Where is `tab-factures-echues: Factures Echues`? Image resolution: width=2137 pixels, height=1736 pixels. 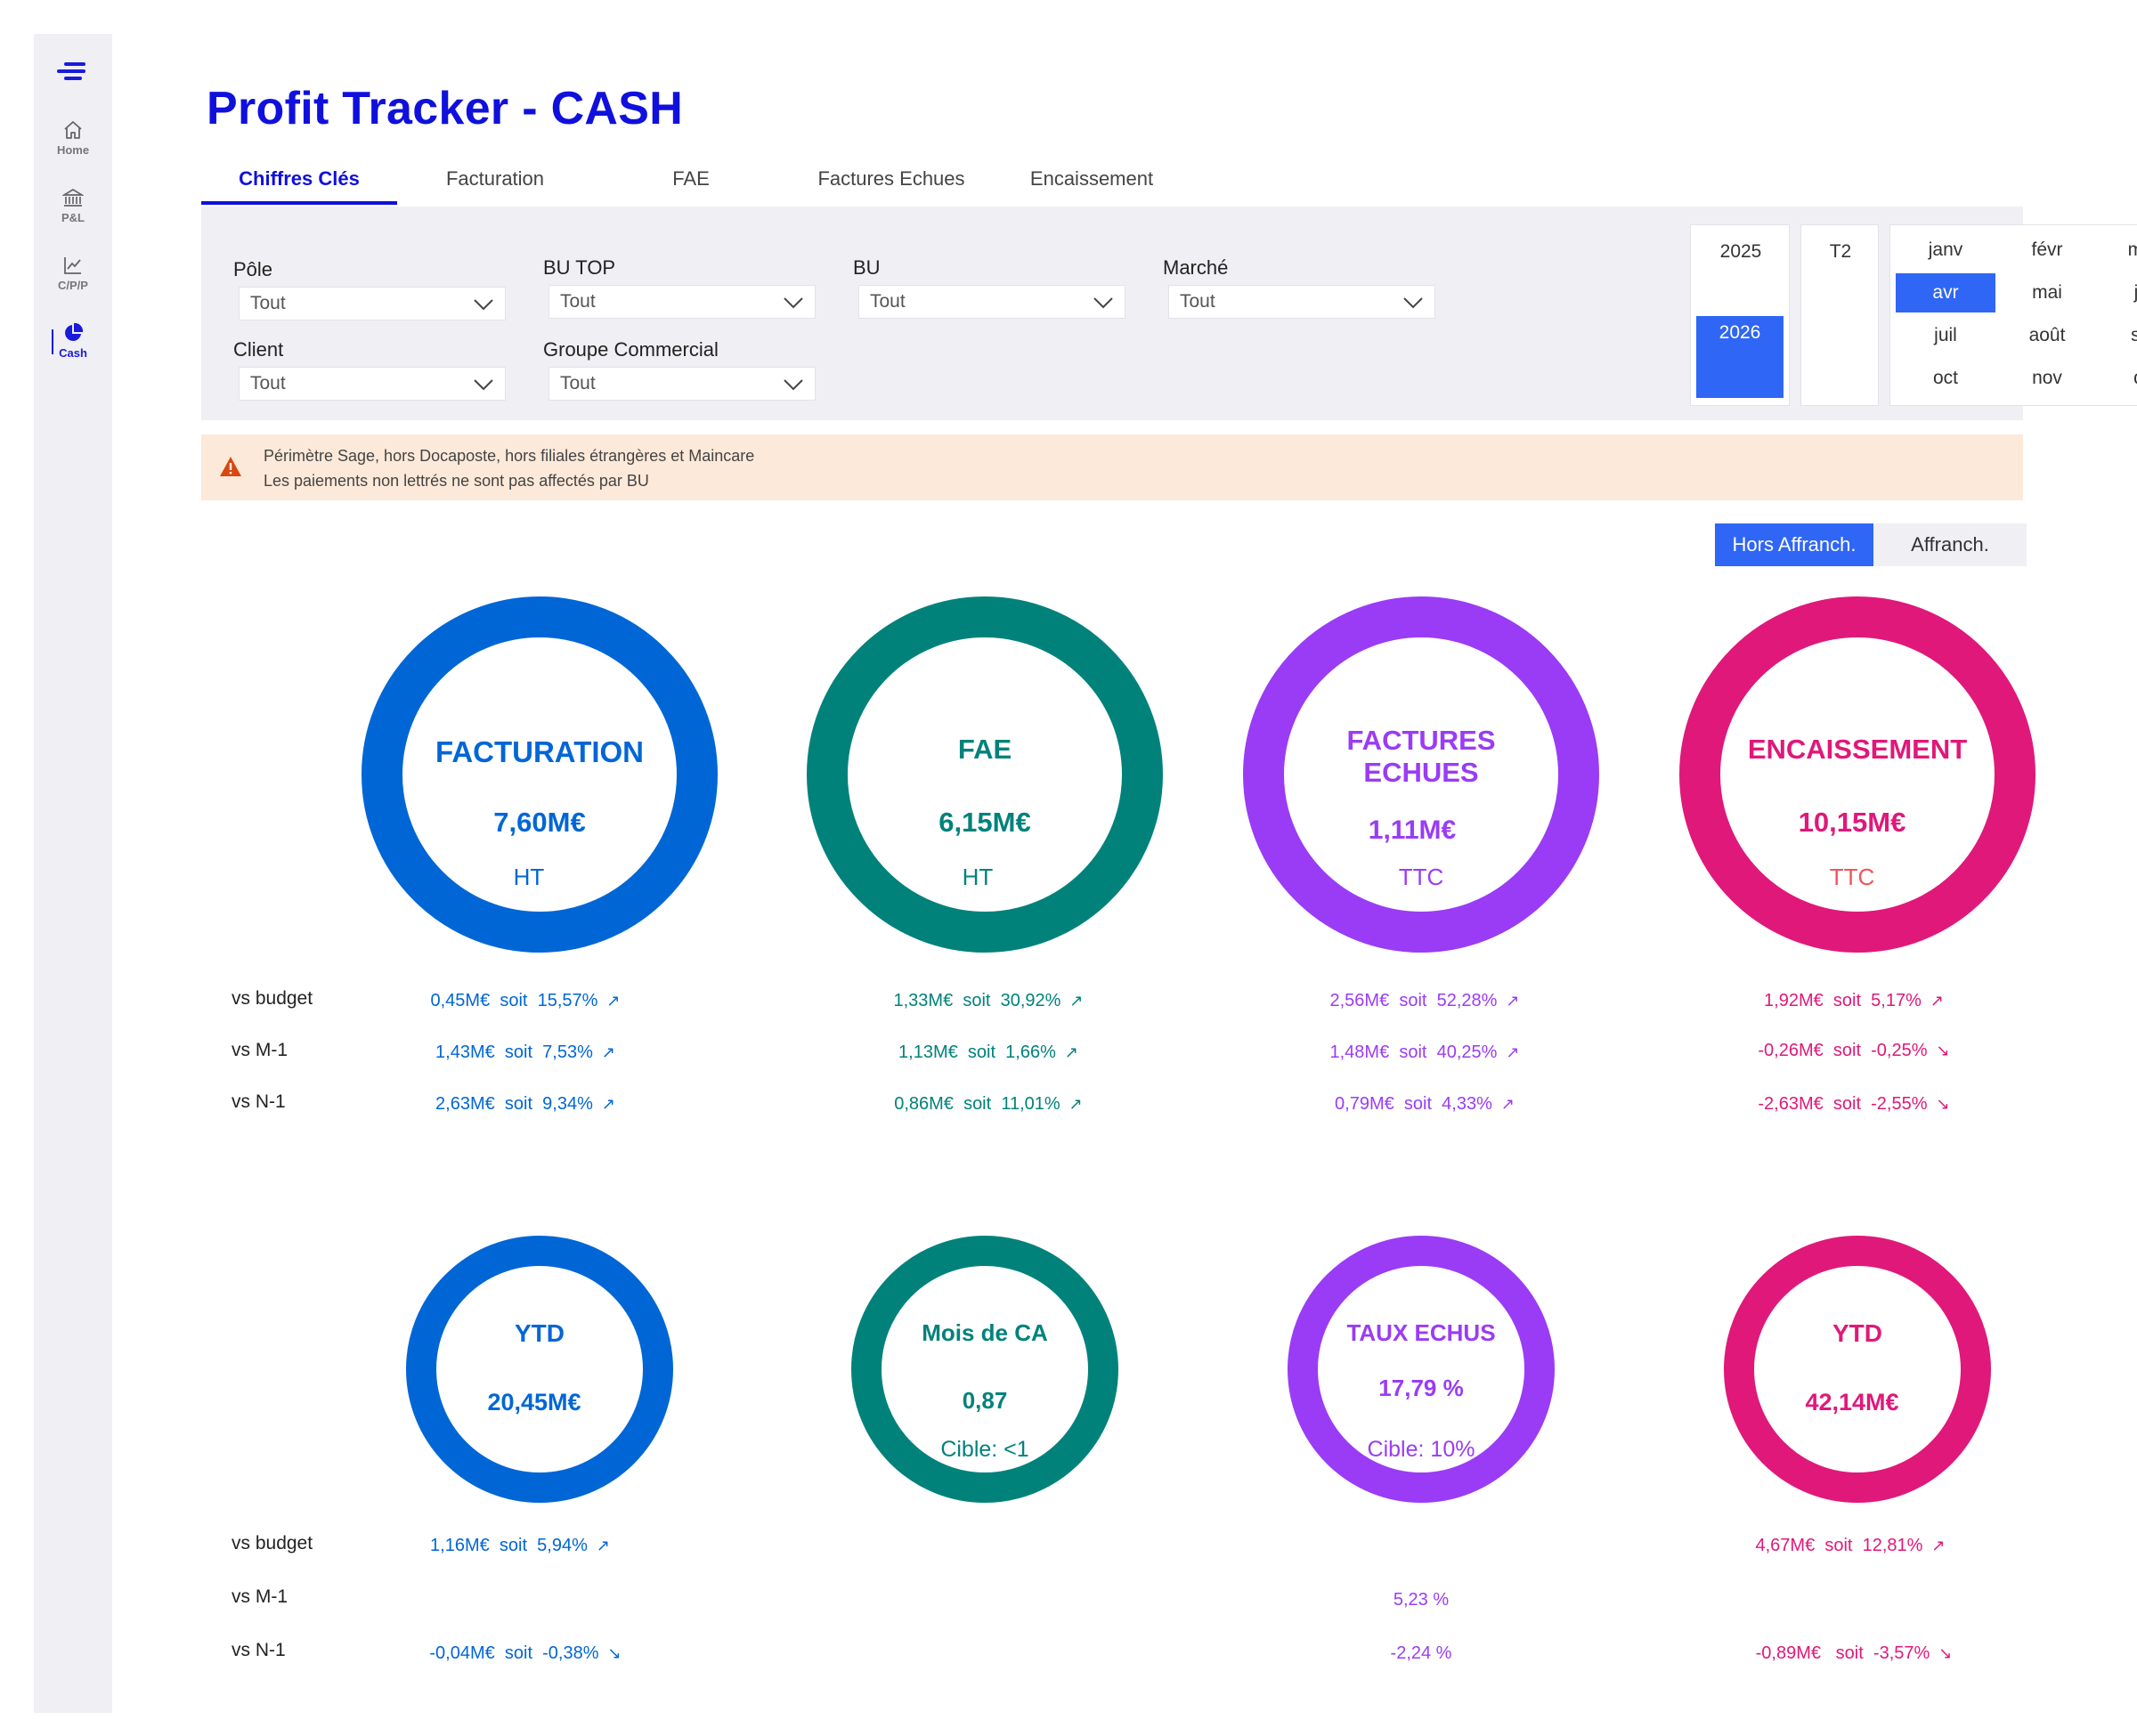
tab-factures-echues: Factures Echues is located at coordinates (891, 178).